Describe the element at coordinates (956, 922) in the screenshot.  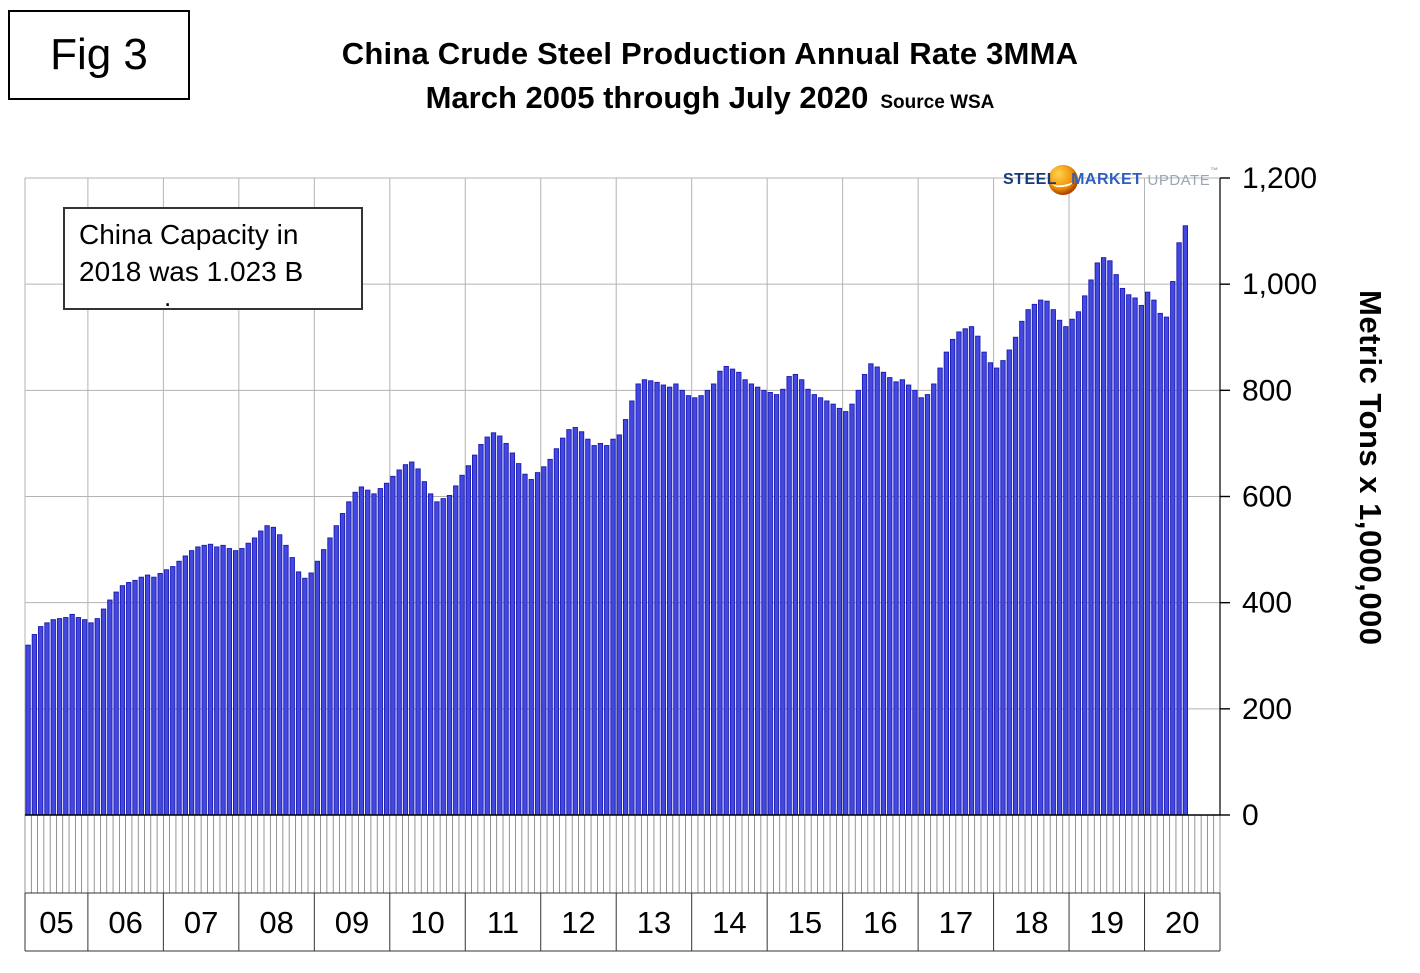
I see `year-label: 17` at that location.